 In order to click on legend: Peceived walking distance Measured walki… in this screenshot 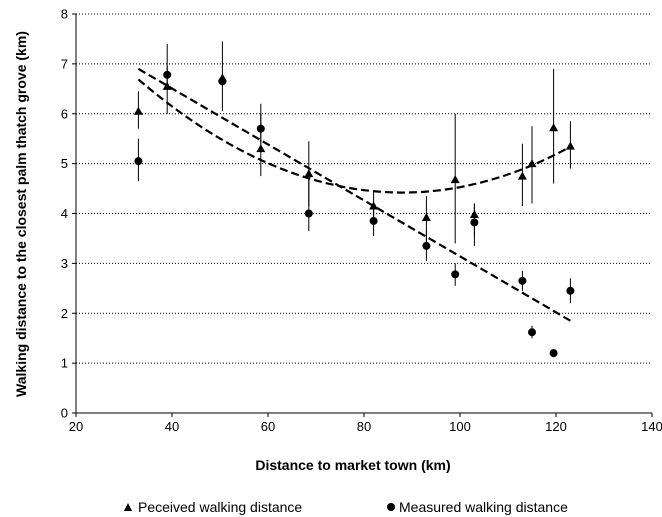, I will do `click(346, 507)`.